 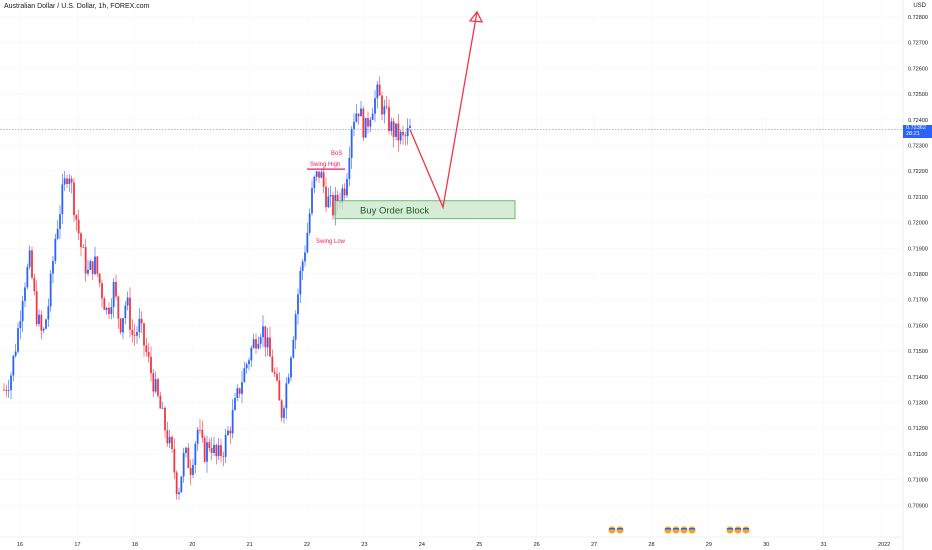 What do you see at coordinates (918, 326) in the screenshot?
I see `price-tick-label: 0.71600` at bounding box center [918, 326].